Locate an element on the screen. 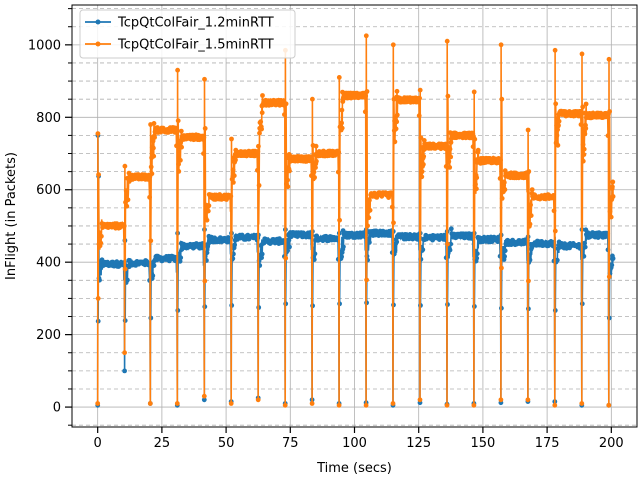 The height and width of the screenshot is (480, 640). y-tick-label: 1000 is located at coordinates (44, 45).